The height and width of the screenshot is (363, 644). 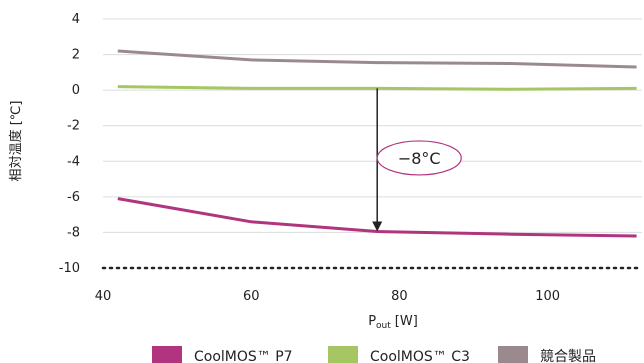 What do you see at coordinates (251, 296) in the screenshot?
I see `x-tick-label: 60` at bounding box center [251, 296].